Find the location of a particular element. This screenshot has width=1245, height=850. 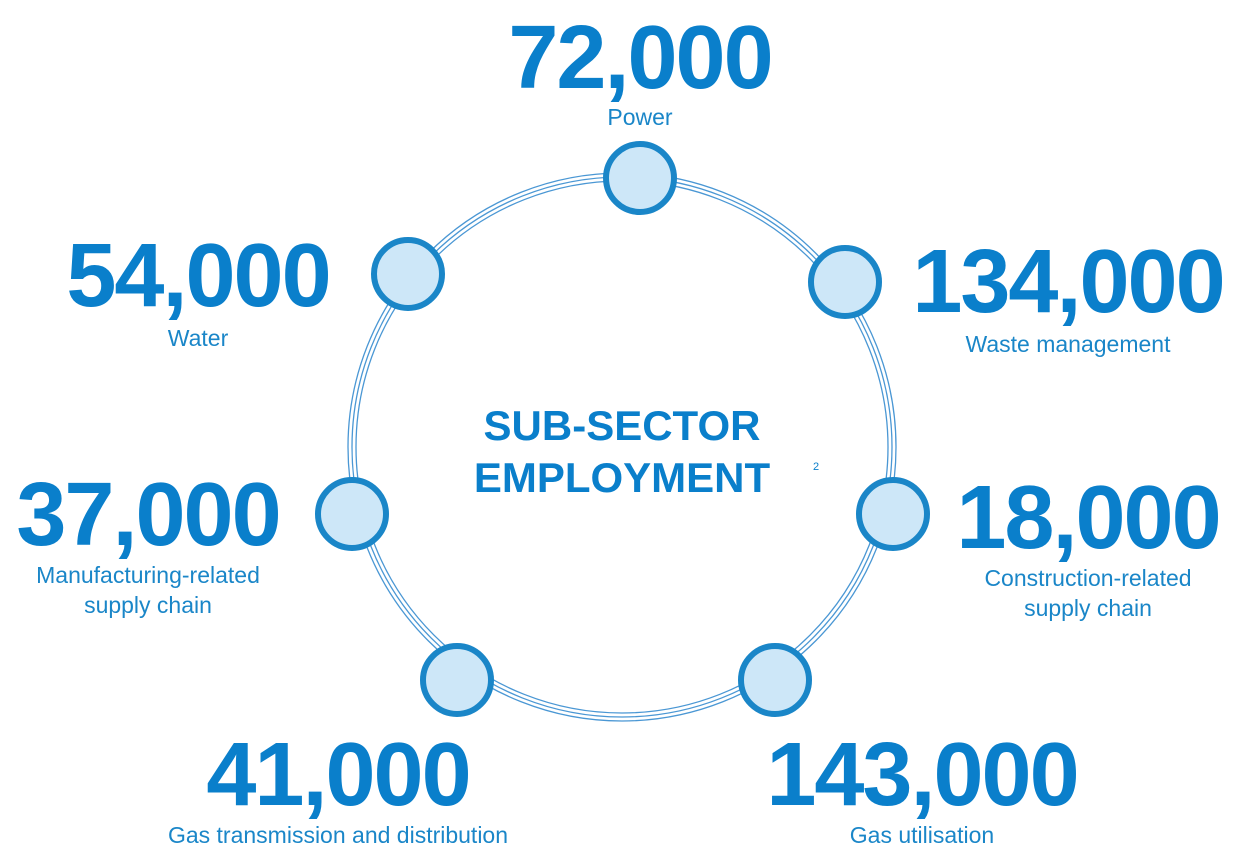

node-label: Waste management is located at coordinates (1069, 344).